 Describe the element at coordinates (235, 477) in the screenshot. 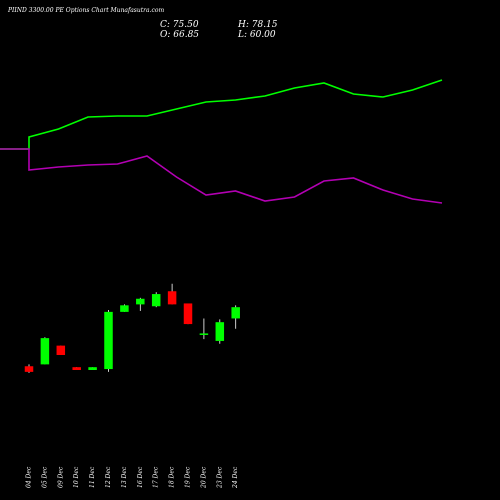

I see `x-tick-label: 24 Dec` at that location.